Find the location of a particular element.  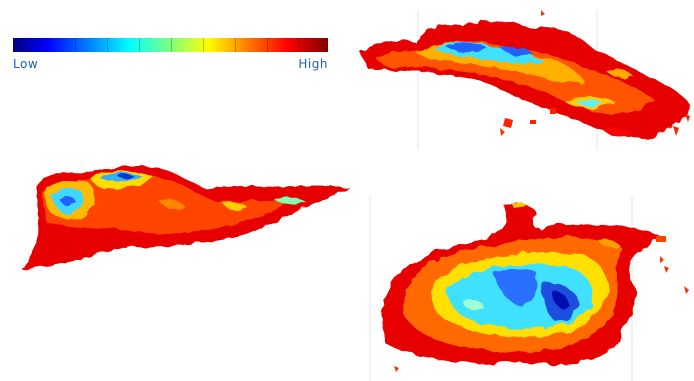

colorbar-legend: Low High is located at coordinates (170, 45).